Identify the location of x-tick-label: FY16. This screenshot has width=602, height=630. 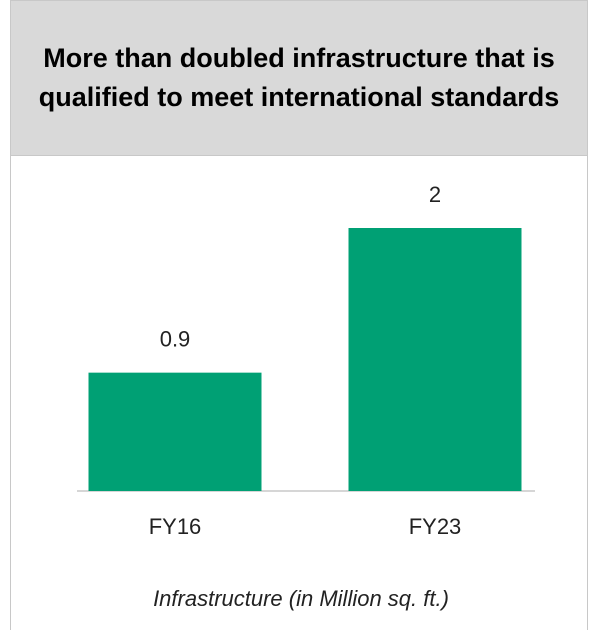
(175, 526).